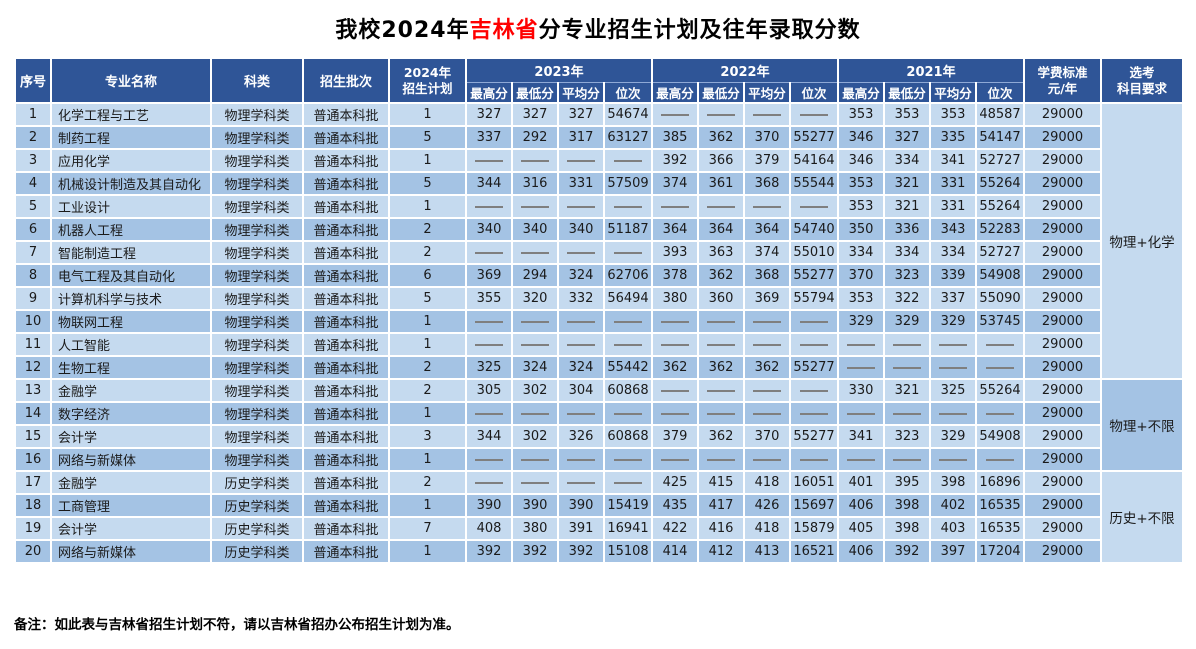 The image size is (1196, 649). Describe the element at coordinates (131, 137) in the screenshot. I see `major-name: 制药工程` at that location.